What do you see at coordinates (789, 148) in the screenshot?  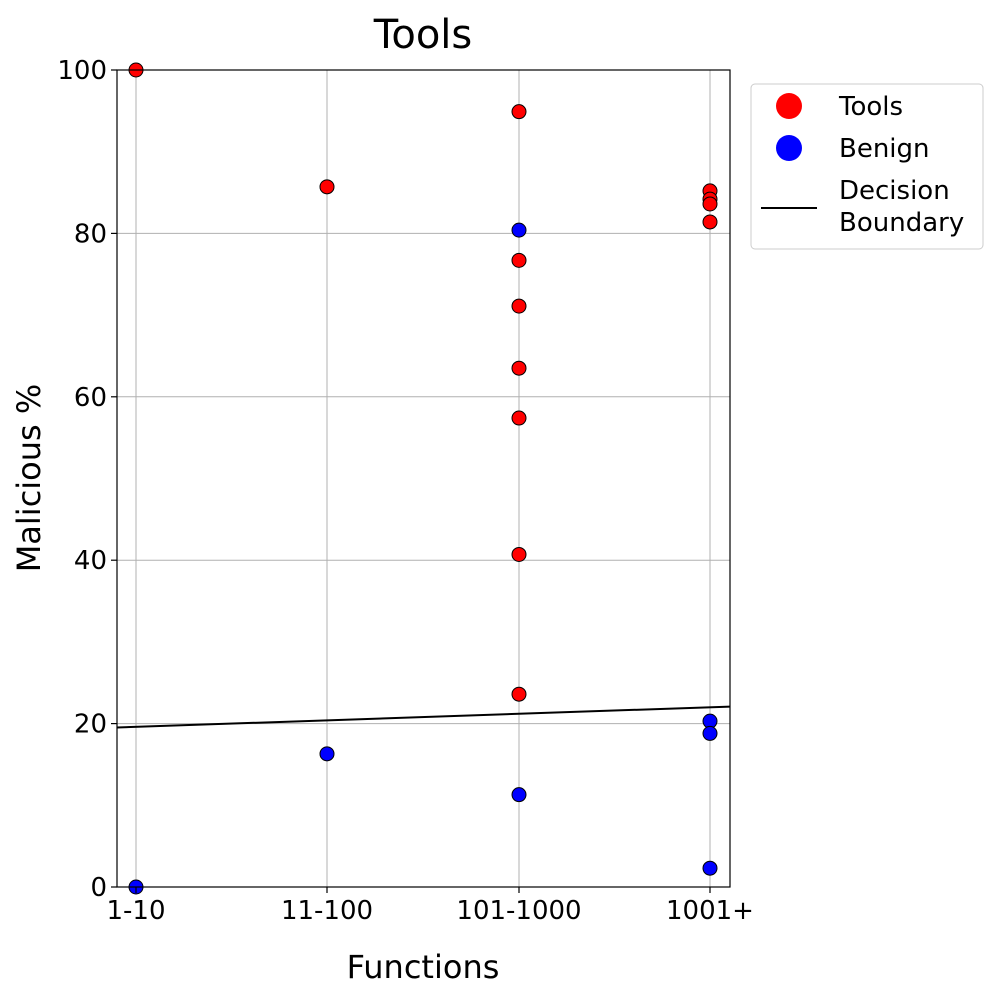 I see `legend-marker-benign` at bounding box center [789, 148].